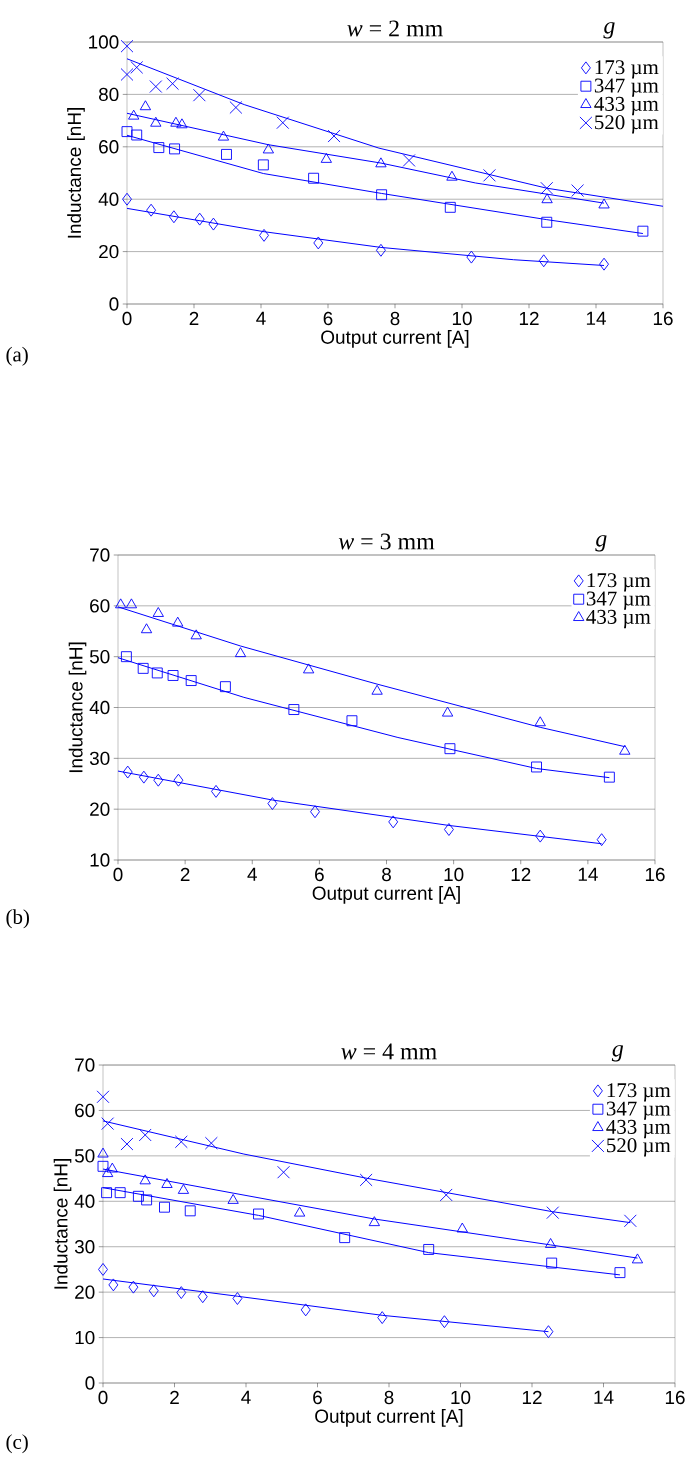 The width and height of the screenshot is (690, 1477). What do you see at coordinates (532, 1397) in the screenshot?
I see `x-tick-label: 12` at bounding box center [532, 1397].